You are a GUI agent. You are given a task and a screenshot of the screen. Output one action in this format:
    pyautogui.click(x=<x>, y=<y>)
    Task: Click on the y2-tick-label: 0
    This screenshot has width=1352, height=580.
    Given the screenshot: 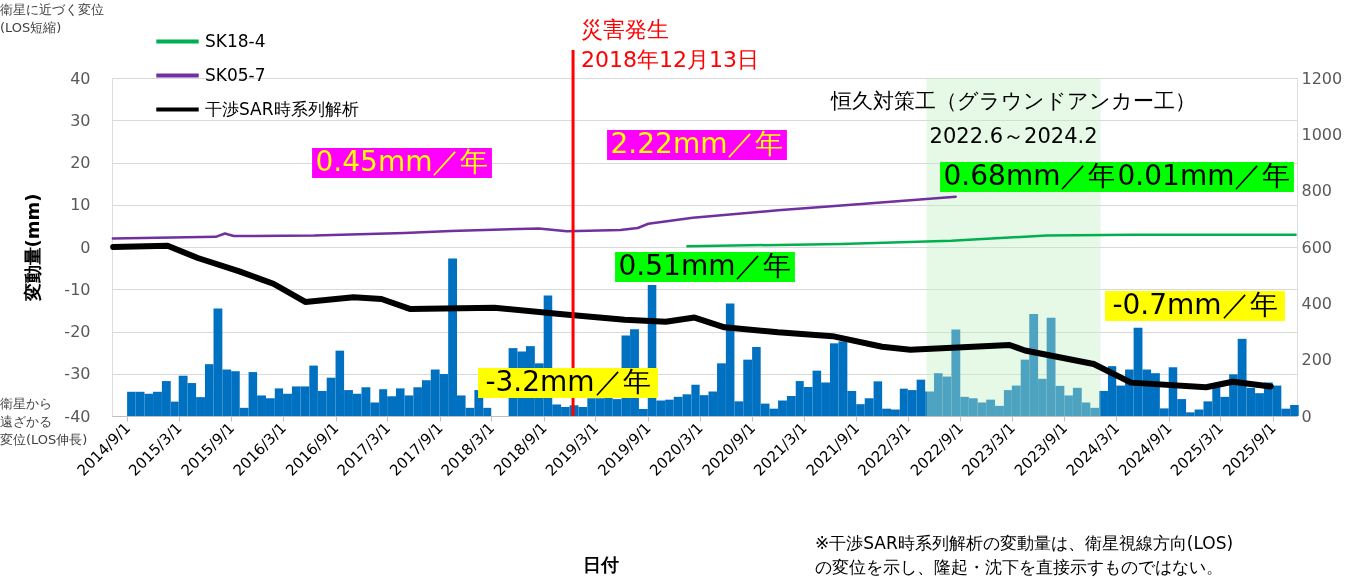 What is the action you would take?
    pyautogui.click(x=1306, y=416)
    